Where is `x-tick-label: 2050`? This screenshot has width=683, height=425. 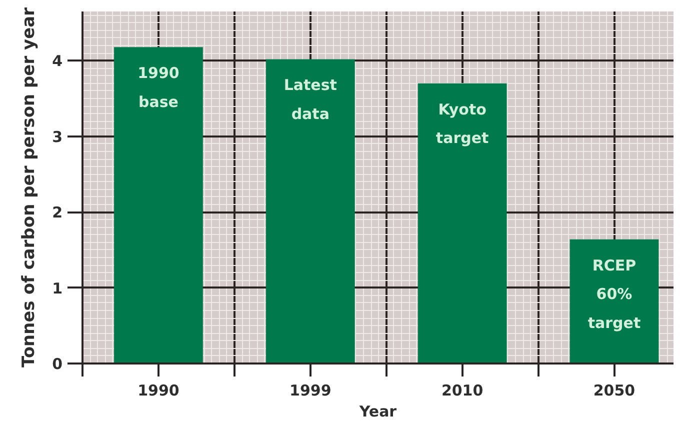
x-tick-label: 2050 is located at coordinates (614, 391).